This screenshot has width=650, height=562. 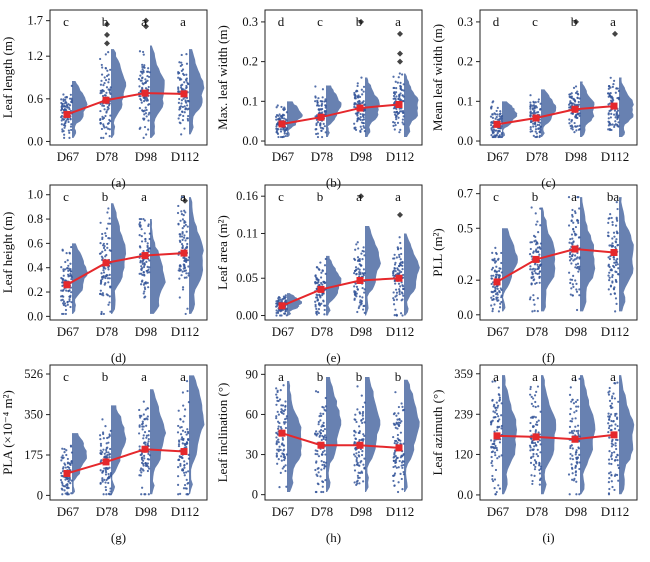 I want to click on significance-letter: a, so click(x=281, y=376).